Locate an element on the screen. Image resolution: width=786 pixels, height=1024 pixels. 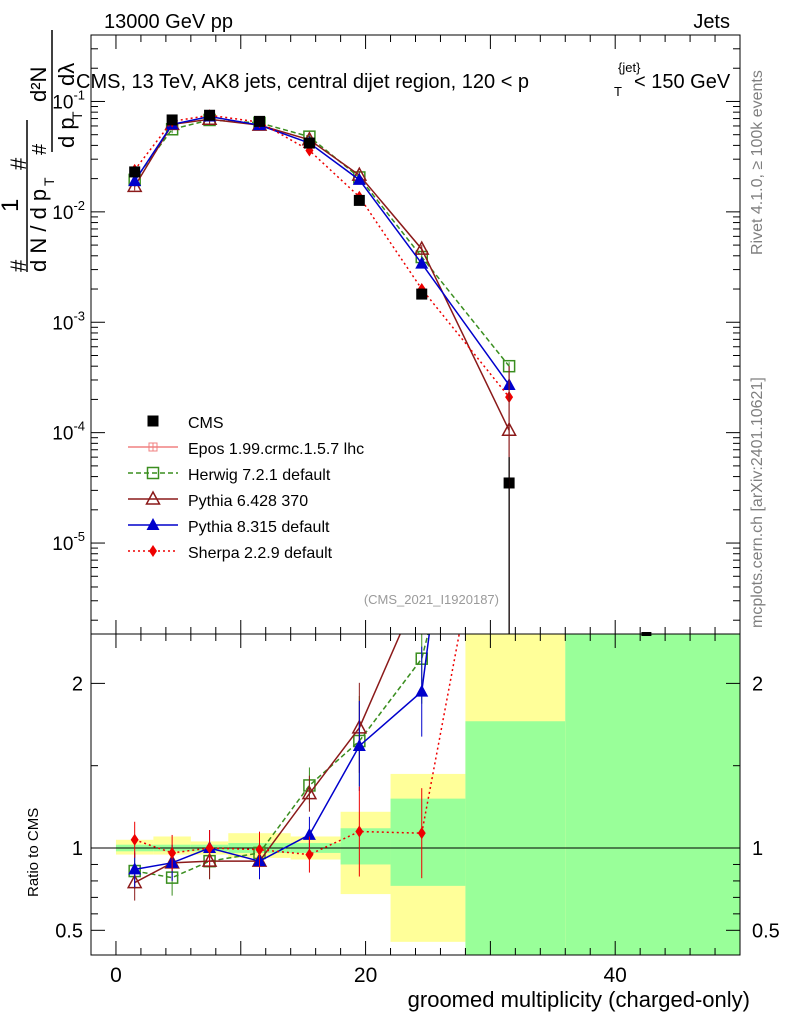
ytick-main-0: 10⁻¹ is located at coordinates (68, 100).